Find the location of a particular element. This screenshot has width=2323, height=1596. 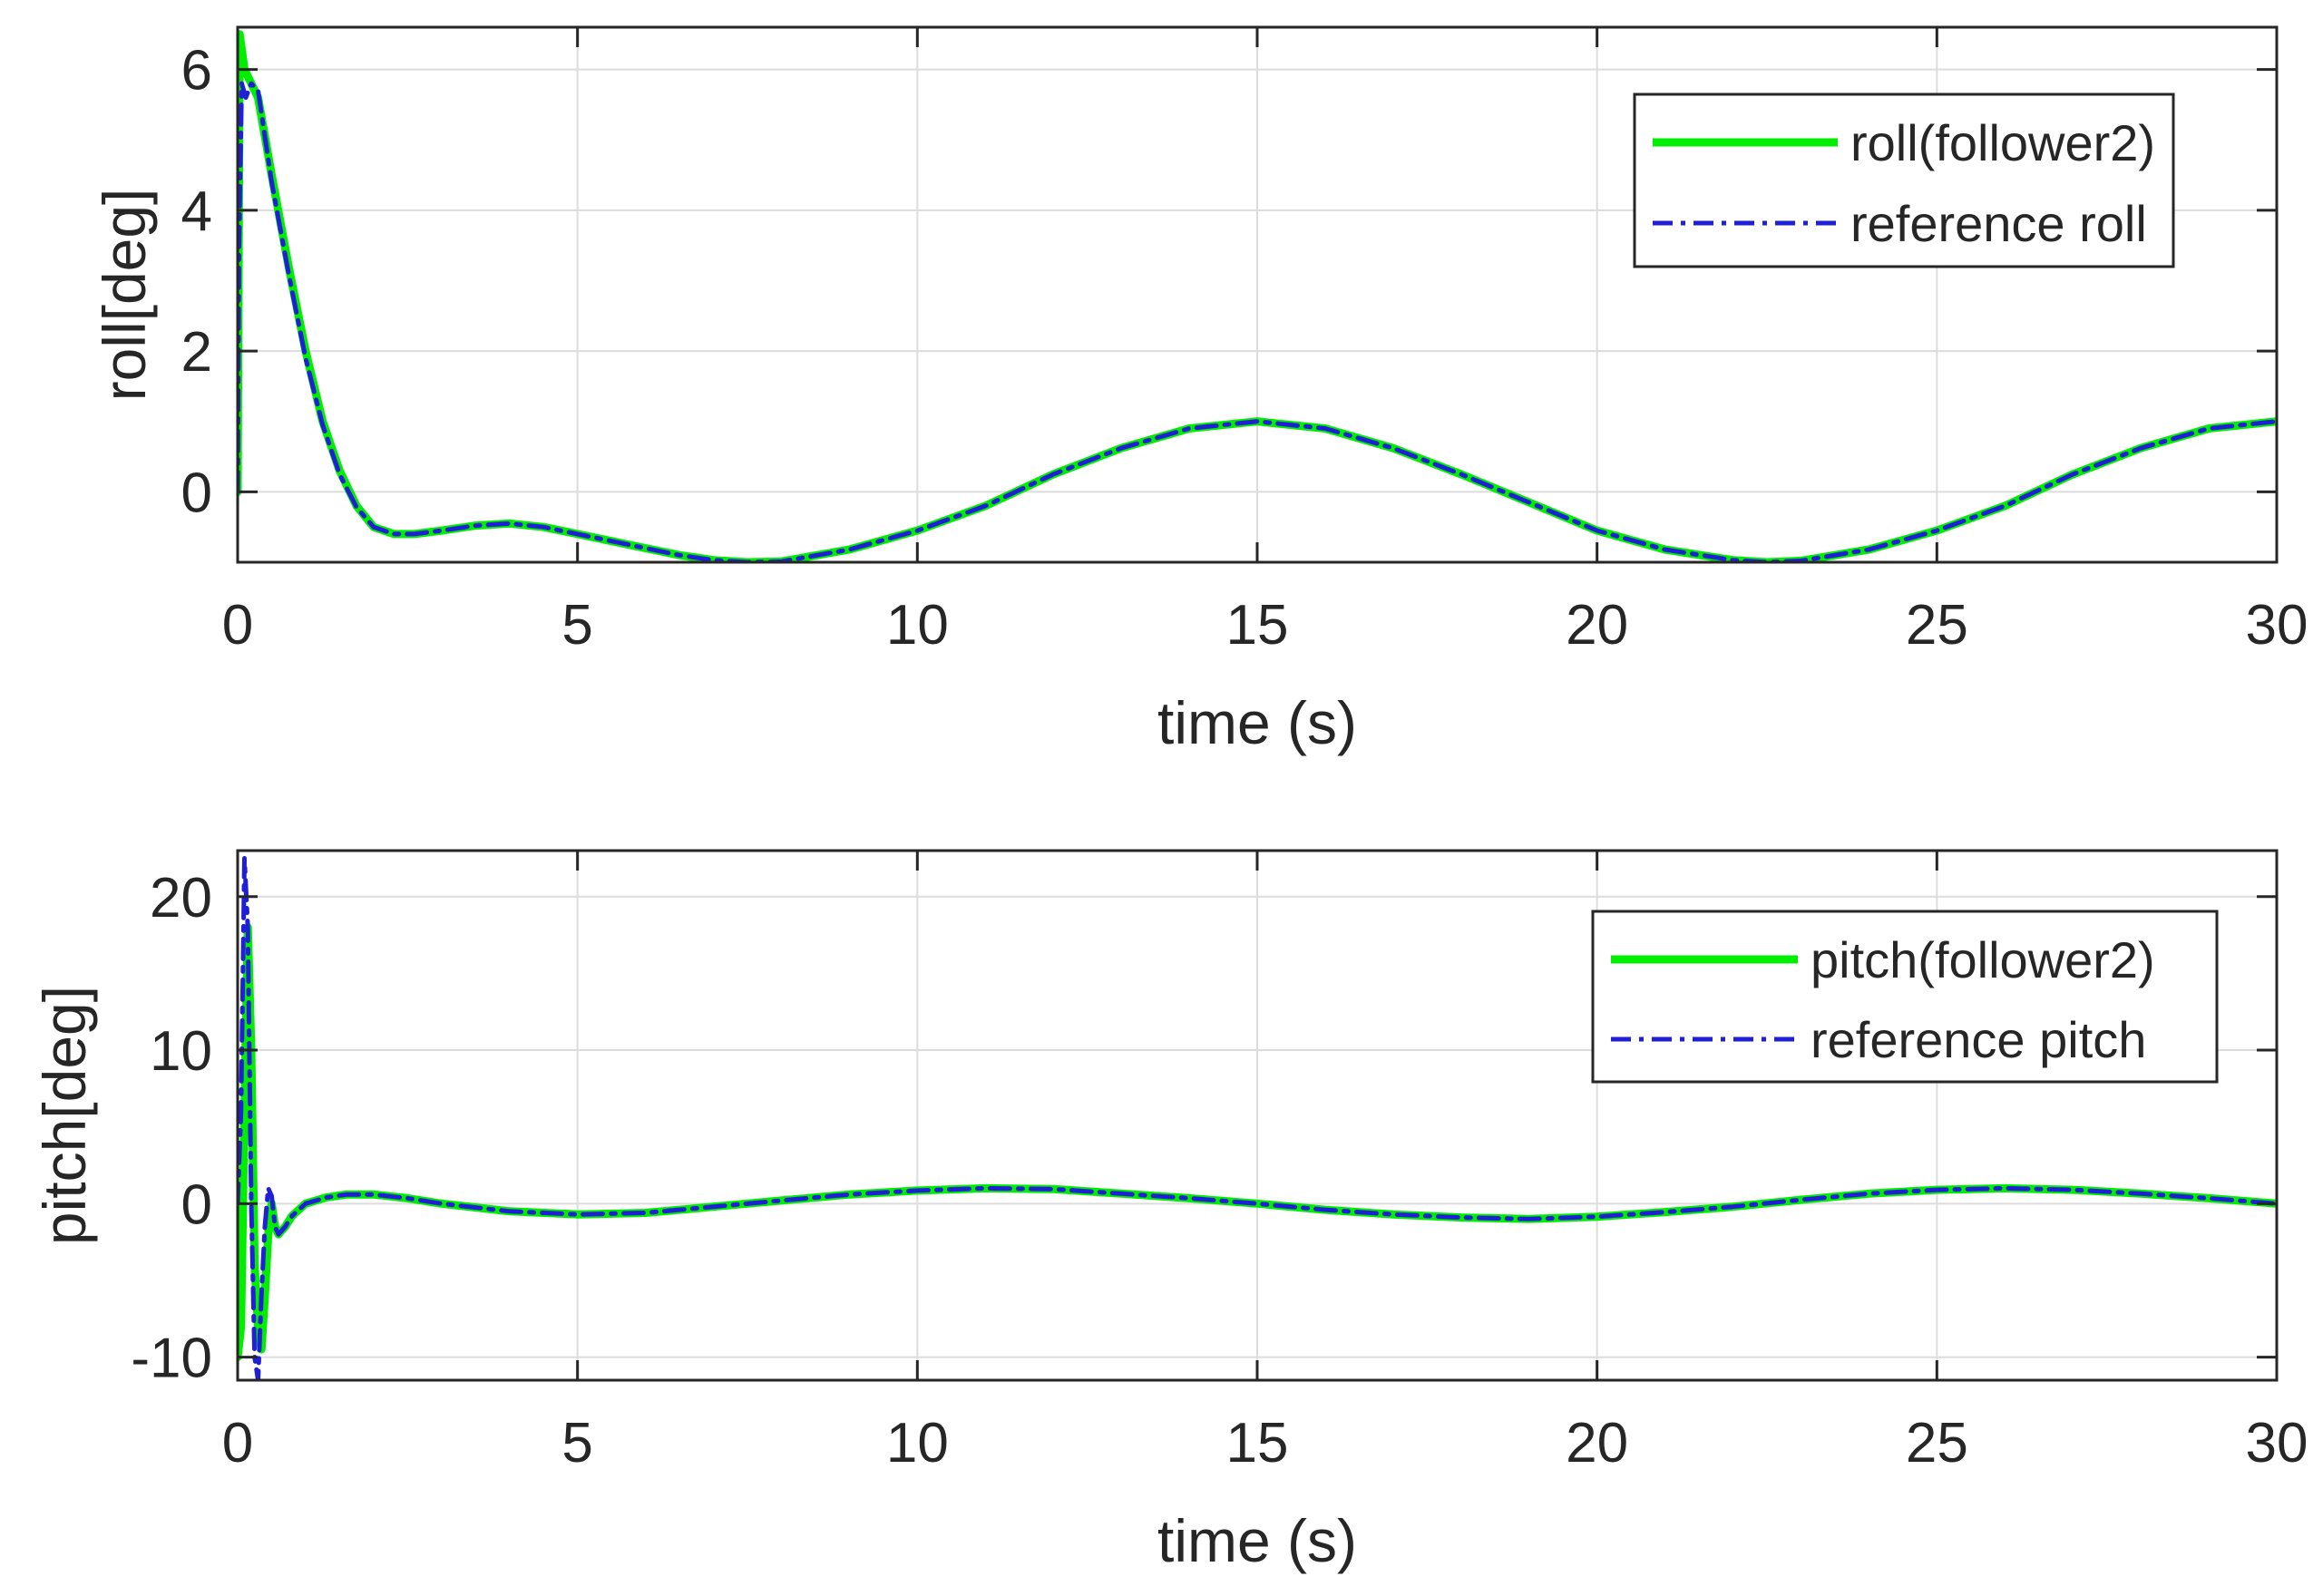

roll-y-tick-label: 4 is located at coordinates (196, 211).